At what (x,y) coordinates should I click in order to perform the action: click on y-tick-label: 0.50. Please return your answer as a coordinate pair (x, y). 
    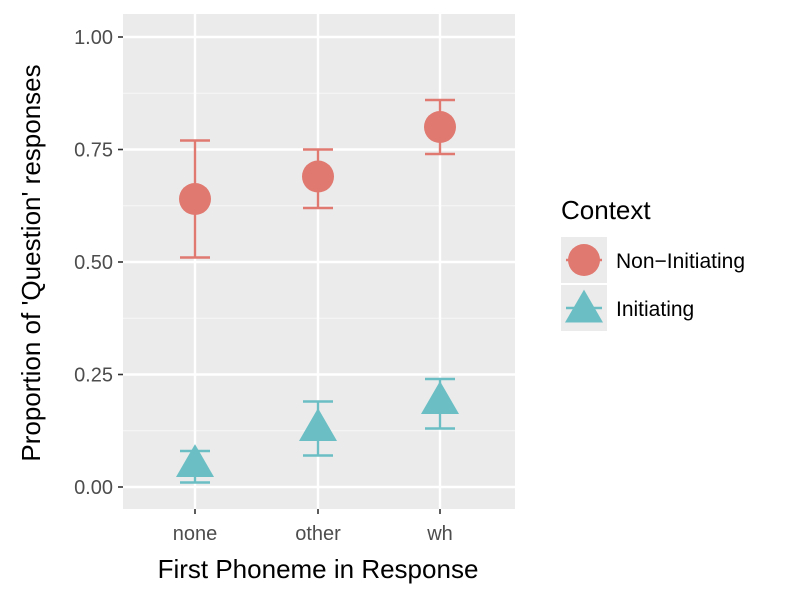
    Looking at the image, I should click on (93, 263).